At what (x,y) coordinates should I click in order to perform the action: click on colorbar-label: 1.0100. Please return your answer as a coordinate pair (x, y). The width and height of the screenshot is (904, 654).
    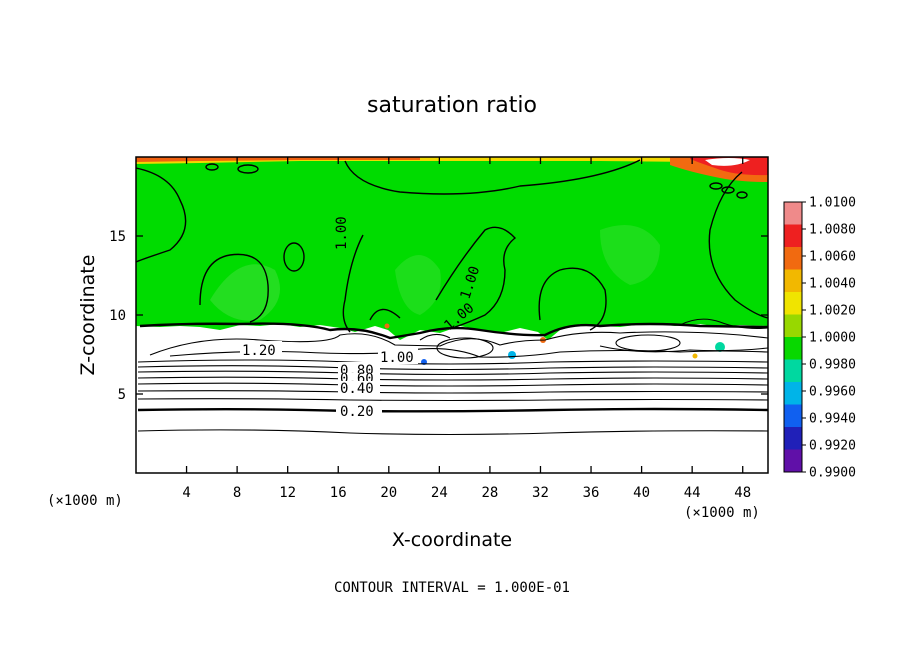
    Looking at the image, I should click on (832, 203).